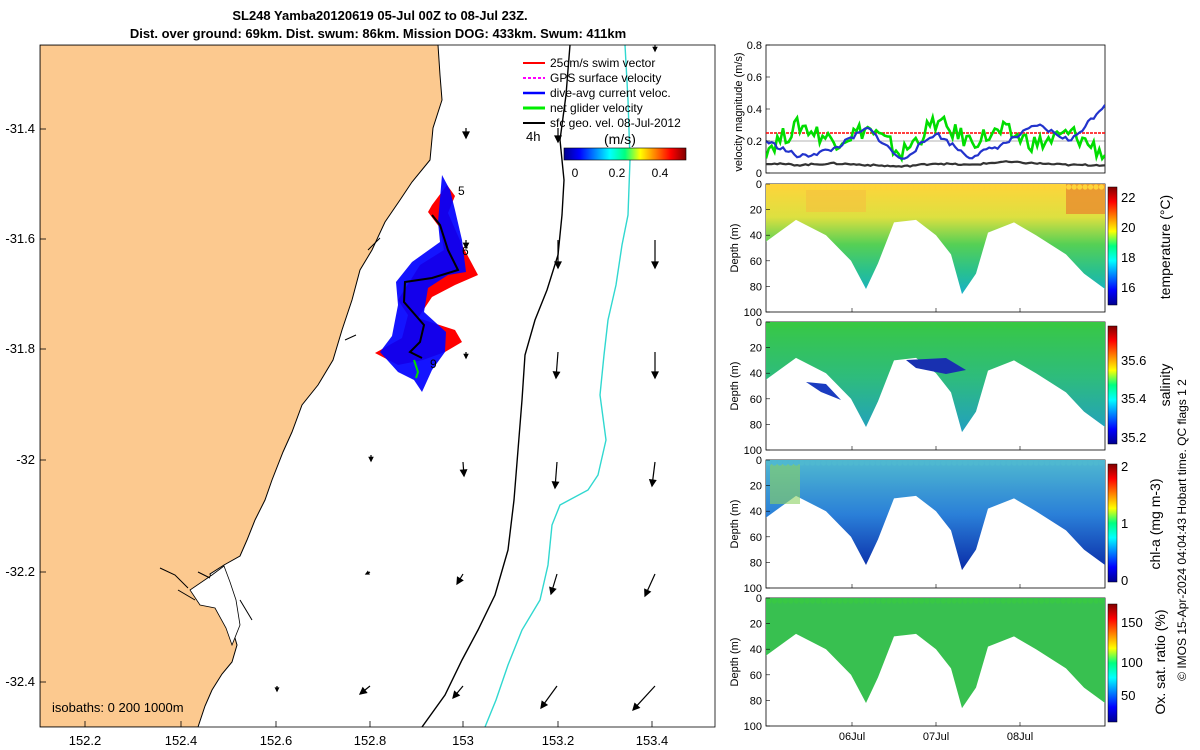 The image size is (1200, 750). I want to click on map-estuary, so click(215, 606).